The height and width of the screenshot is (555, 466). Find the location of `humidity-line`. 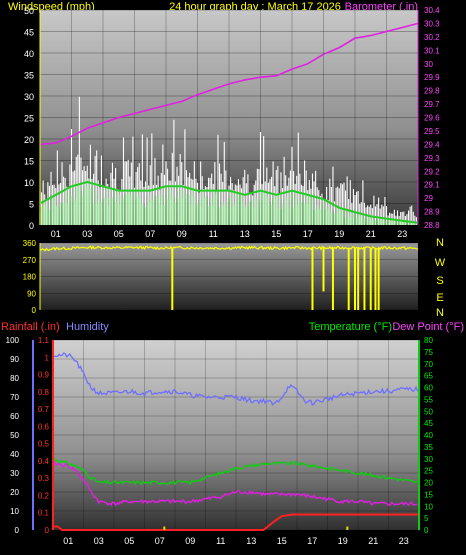

humidity-line is located at coordinates (235, 379).